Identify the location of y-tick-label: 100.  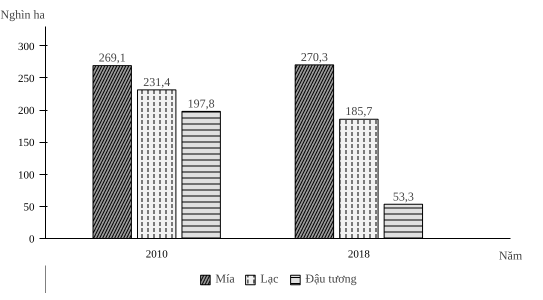
(26, 175).